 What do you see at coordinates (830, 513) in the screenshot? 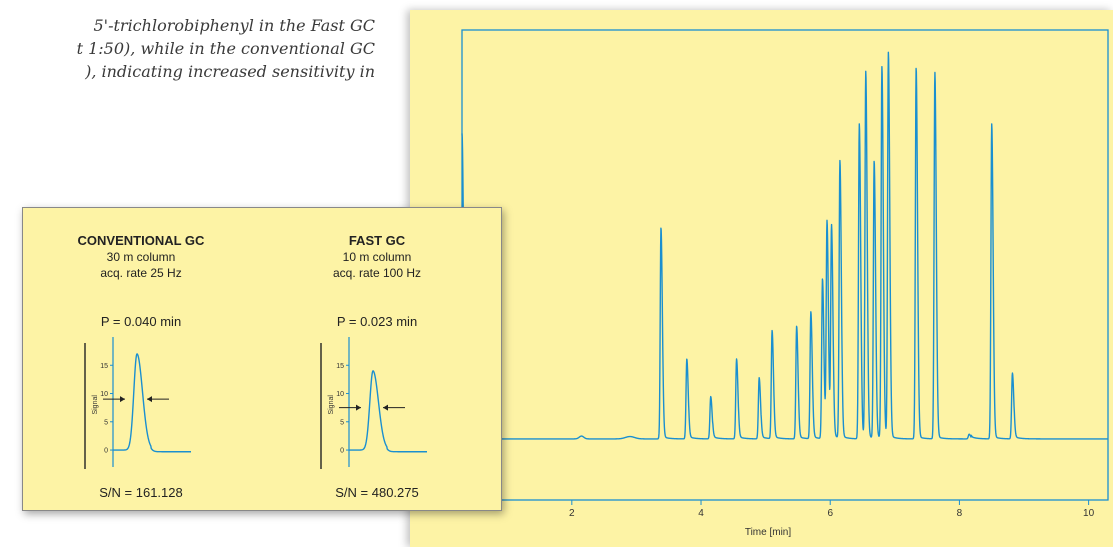
I see `x-tick-label: 6` at bounding box center [830, 513].